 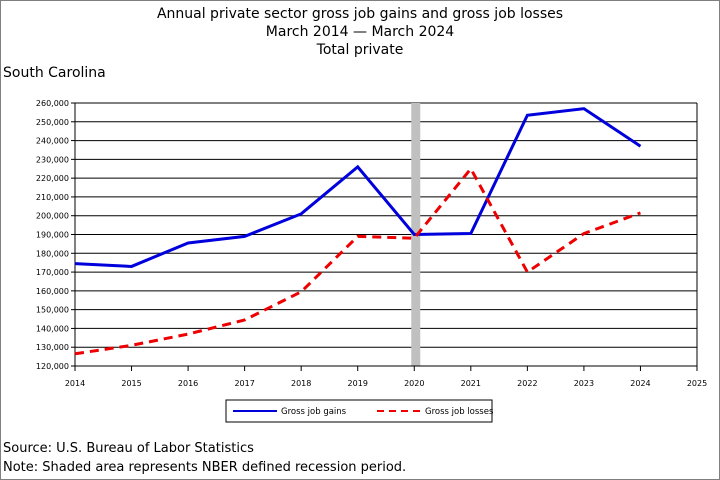 I want to click on y-tick-label: 250,000, so click(x=52, y=122).